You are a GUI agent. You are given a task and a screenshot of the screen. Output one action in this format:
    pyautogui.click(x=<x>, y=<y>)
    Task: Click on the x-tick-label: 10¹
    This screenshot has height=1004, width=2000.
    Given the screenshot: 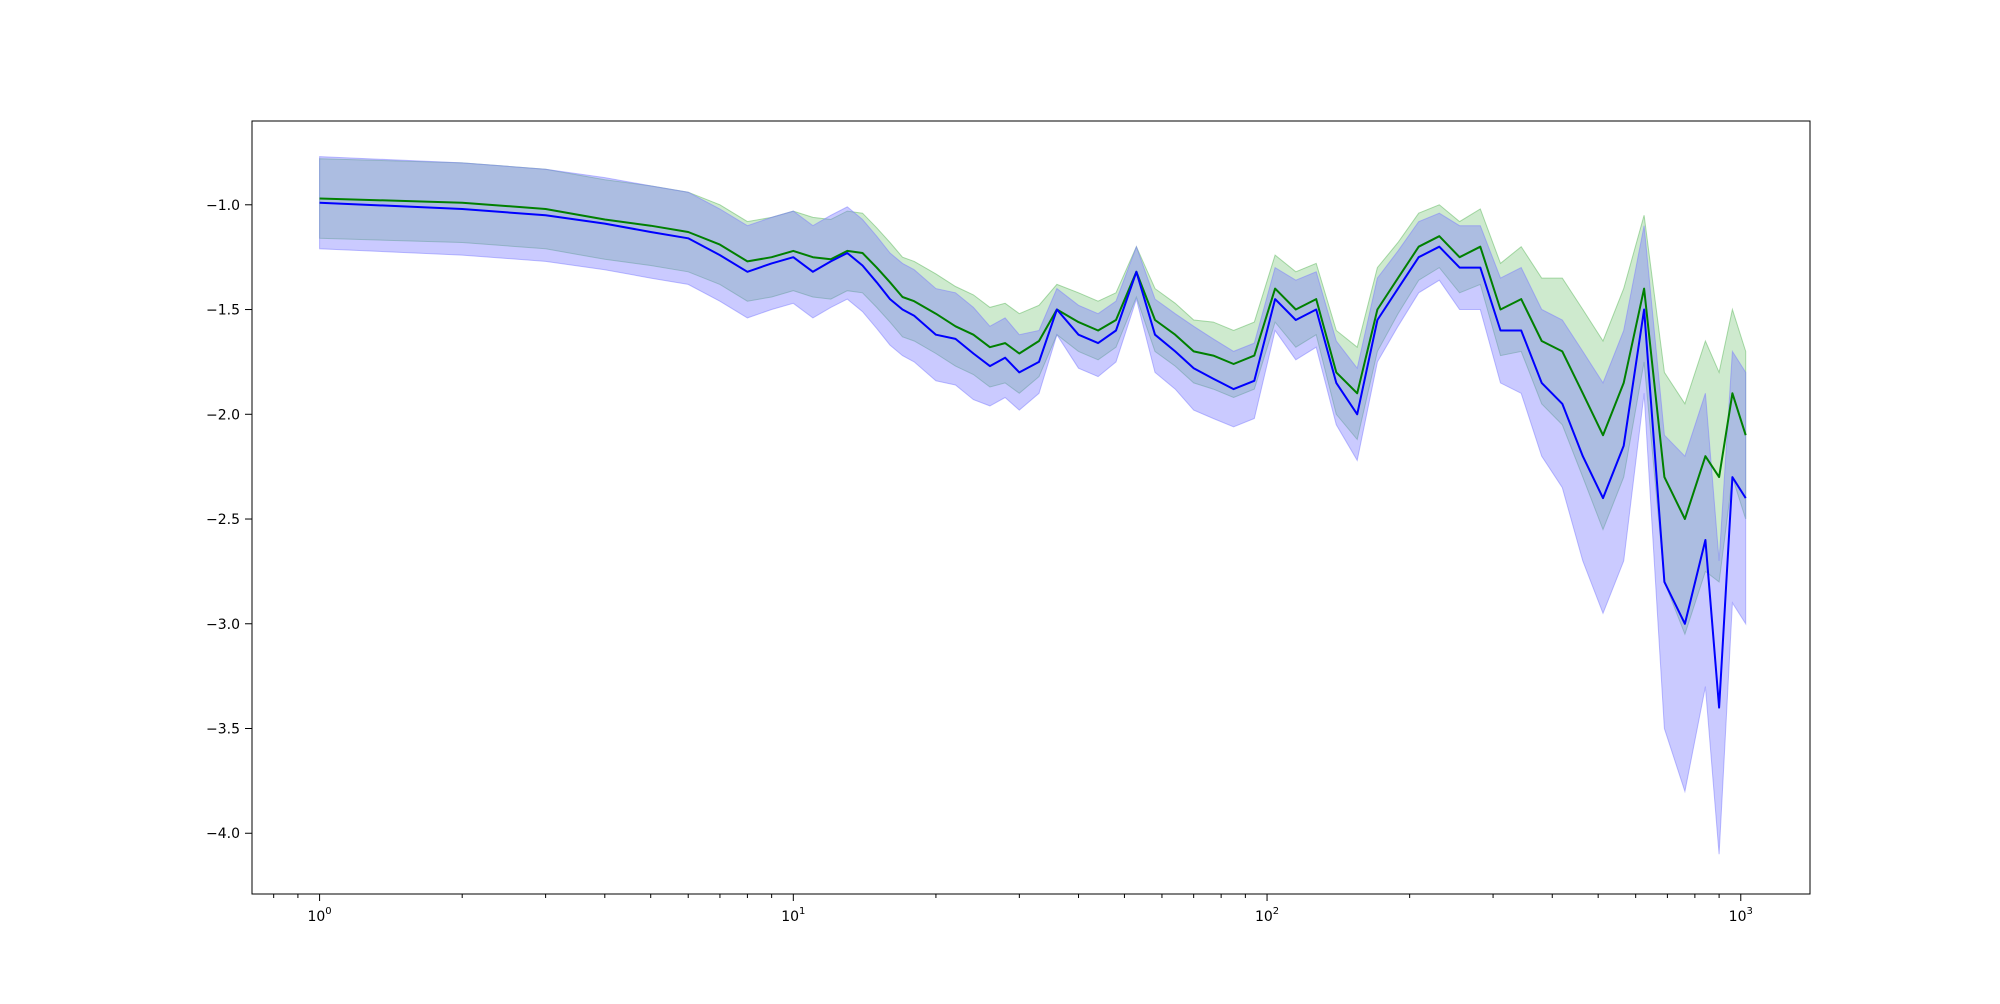 What is the action you would take?
    pyautogui.click(x=793, y=915)
    